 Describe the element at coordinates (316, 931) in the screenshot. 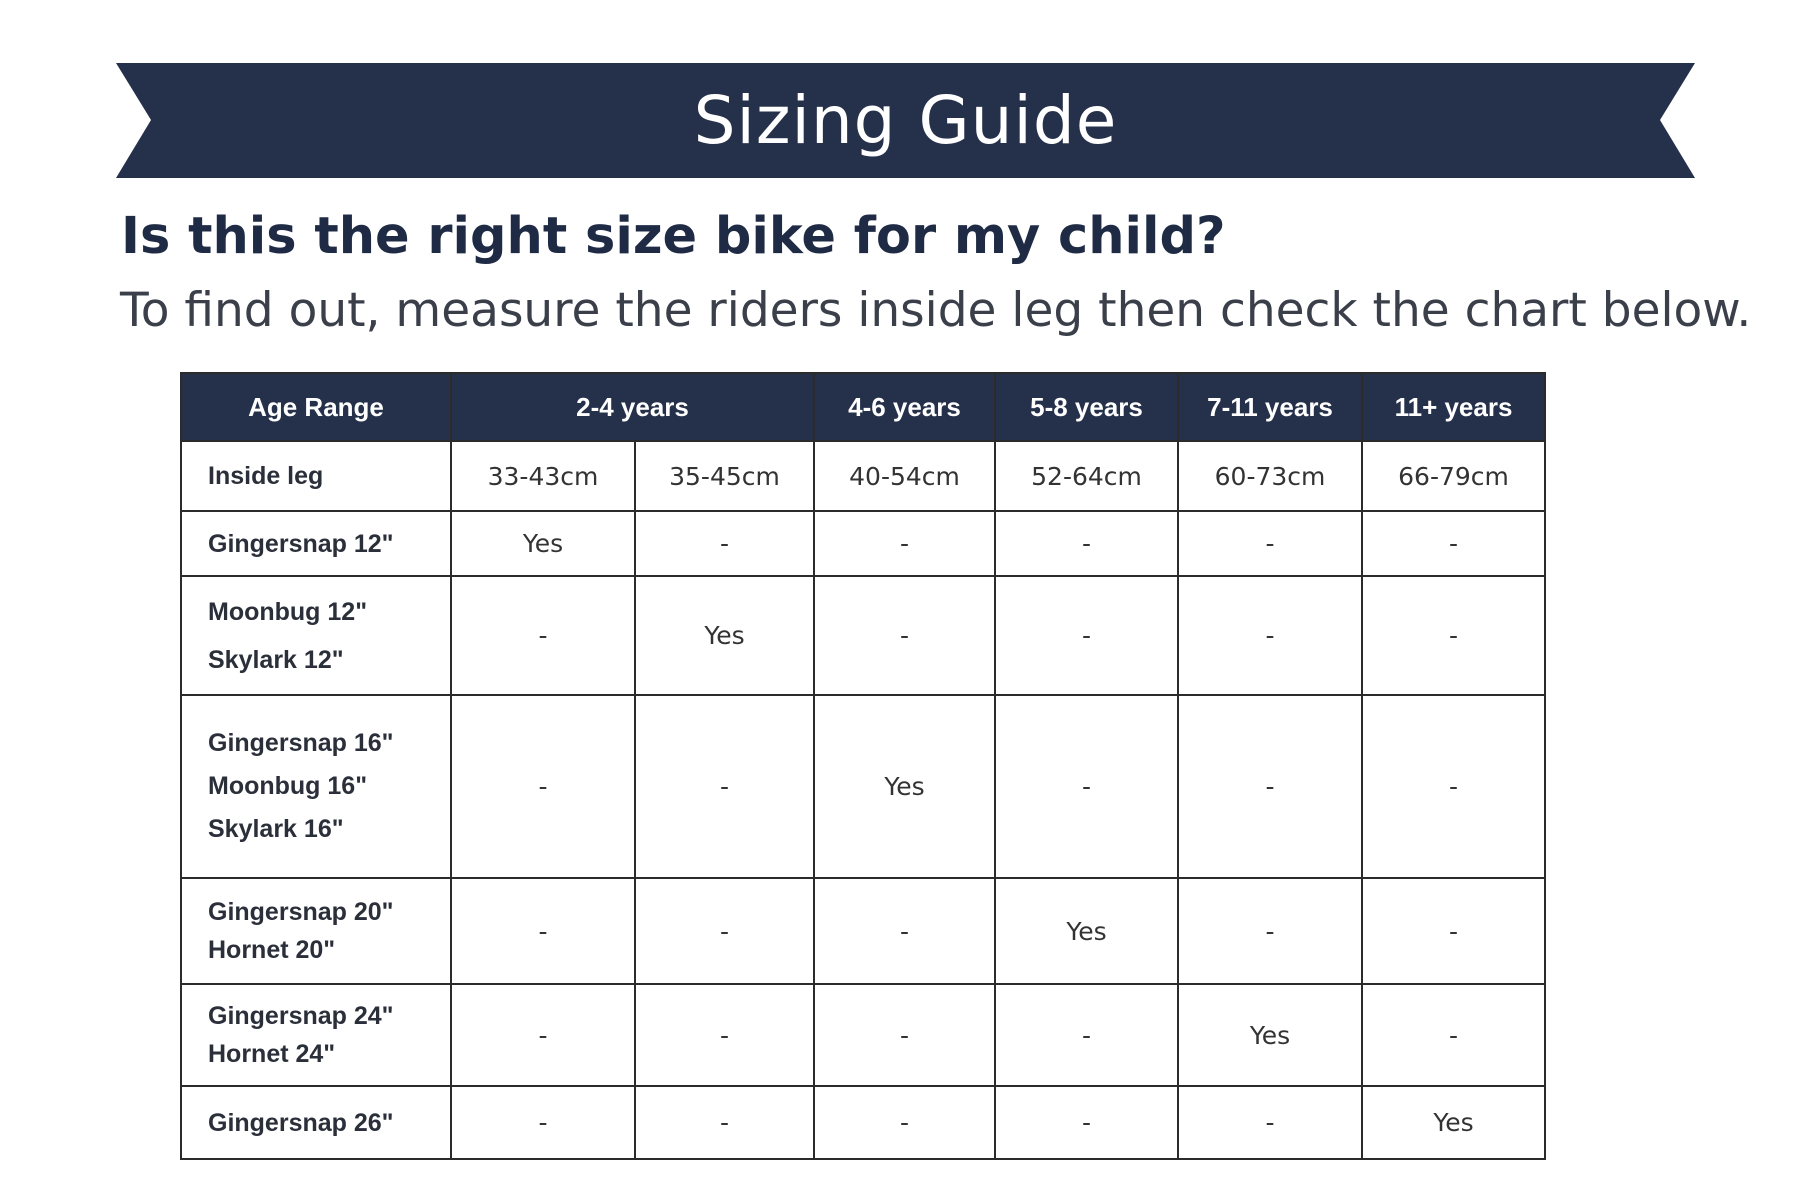

I see `row-label: Gingersnap 20" Hornet 20"` at that location.